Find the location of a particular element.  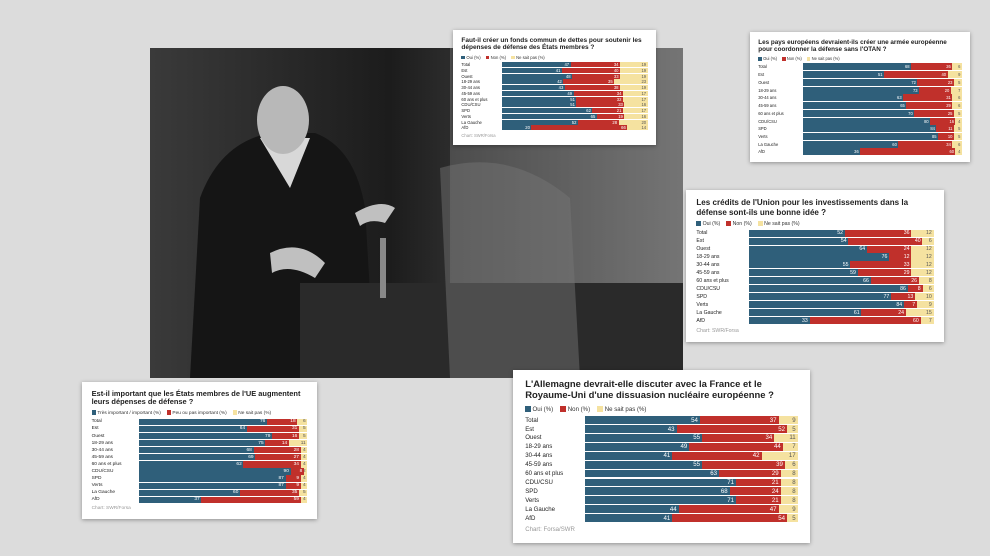

bar-segment: 23 is located at coordinates (631, 82).